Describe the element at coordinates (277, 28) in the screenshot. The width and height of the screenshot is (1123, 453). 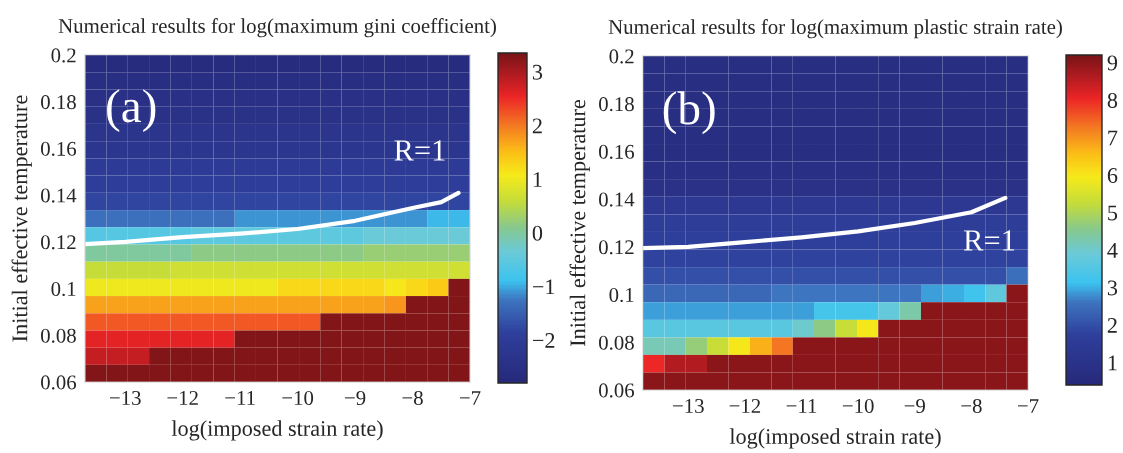
I see `chart-title: Numerical results for log(maximum gini coefficient)` at that location.